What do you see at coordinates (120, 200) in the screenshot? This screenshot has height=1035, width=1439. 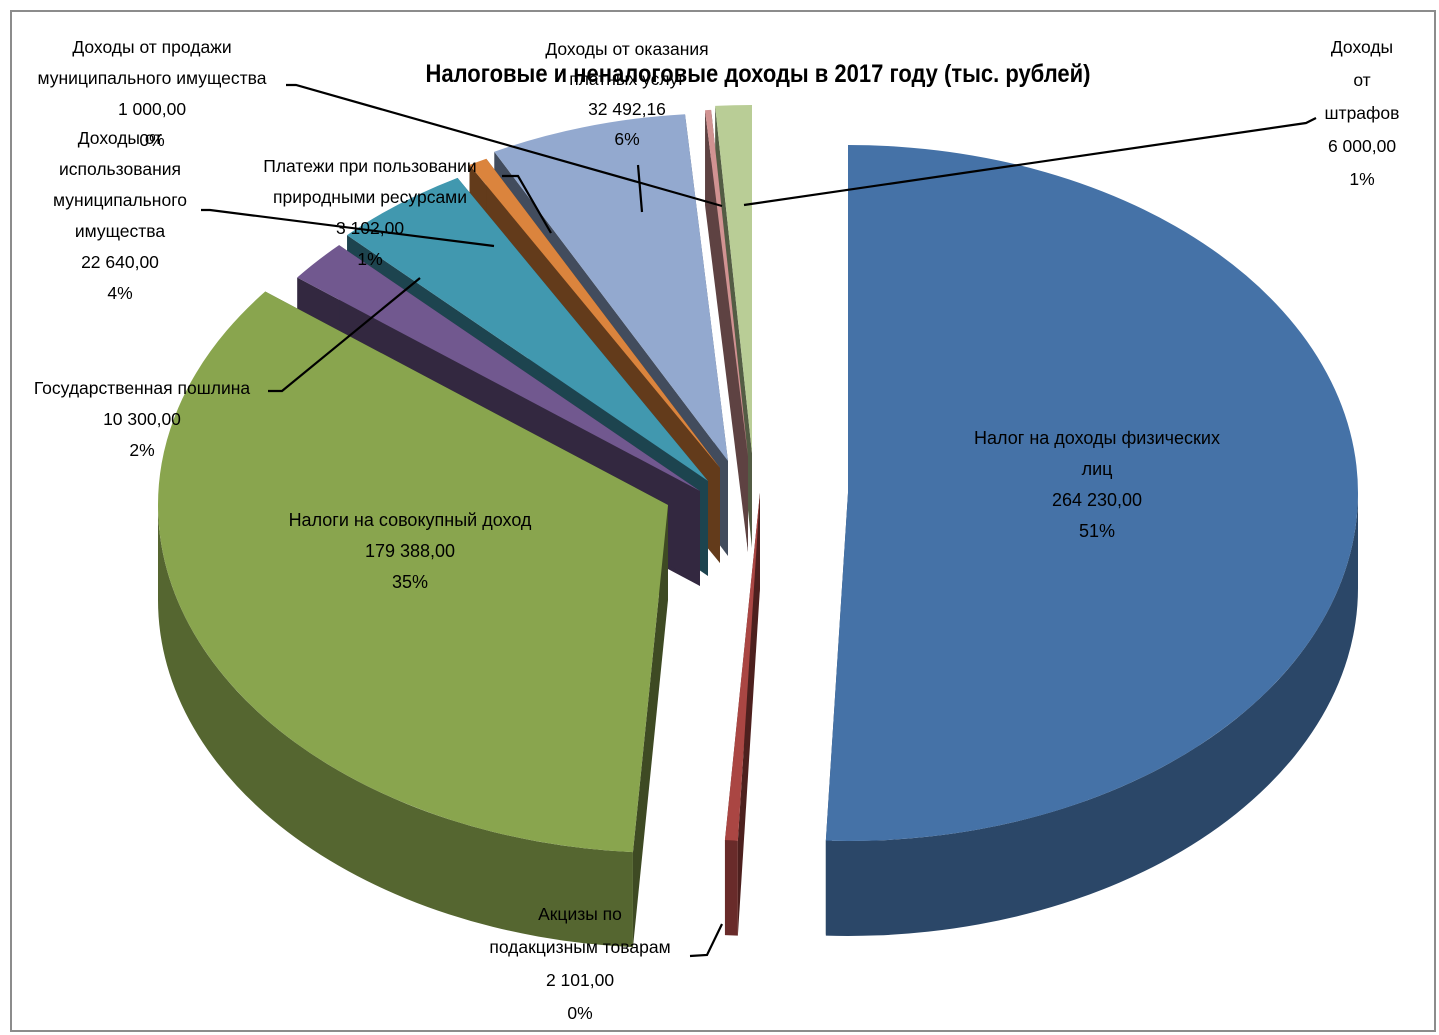 I see `slice-name-line: муниципального` at bounding box center [120, 200].